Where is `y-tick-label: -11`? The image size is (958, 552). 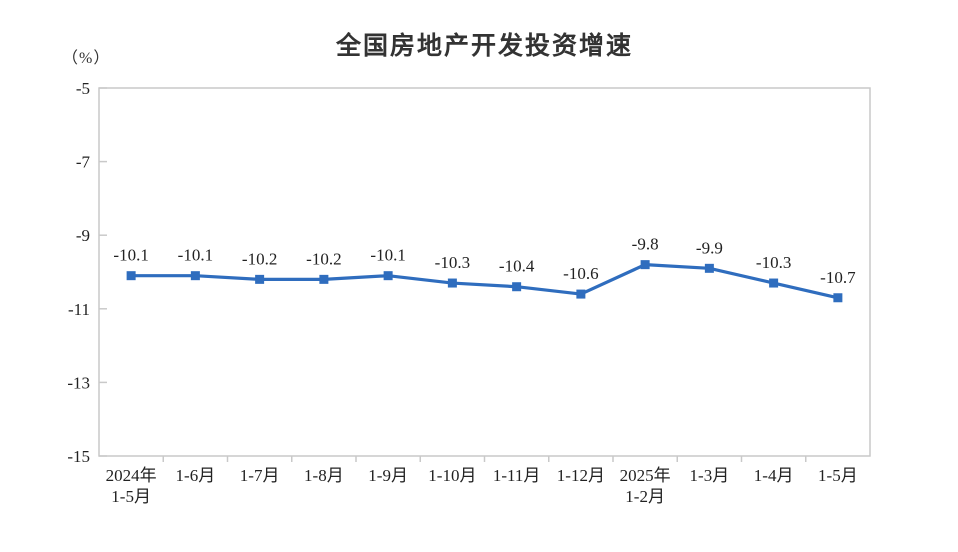 y-tick-label: -11 is located at coordinates (79, 309).